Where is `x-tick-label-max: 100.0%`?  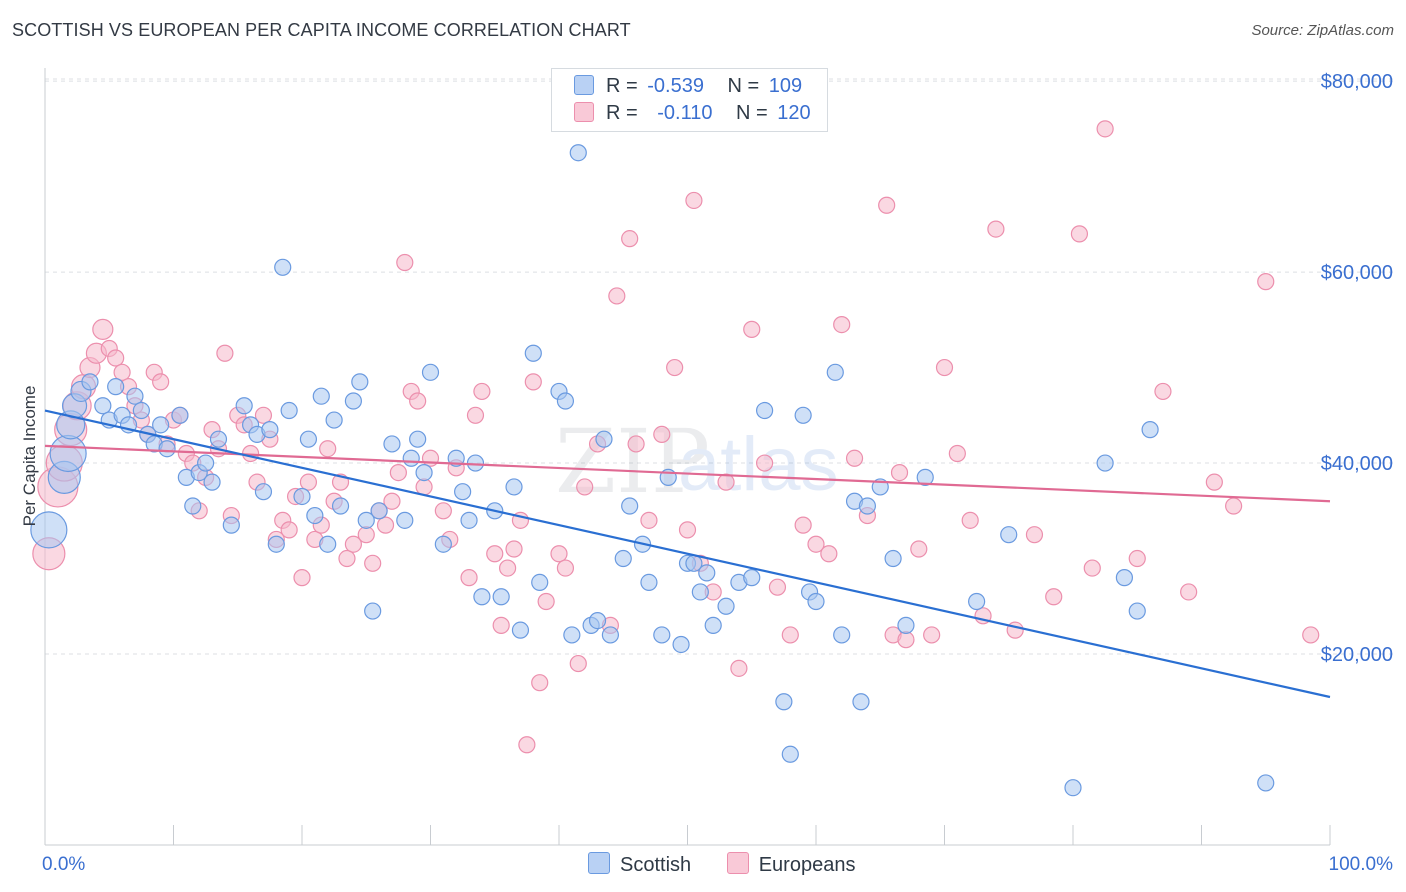
x-tick-label-max: 100.0% is located at coordinates (1361, 864).